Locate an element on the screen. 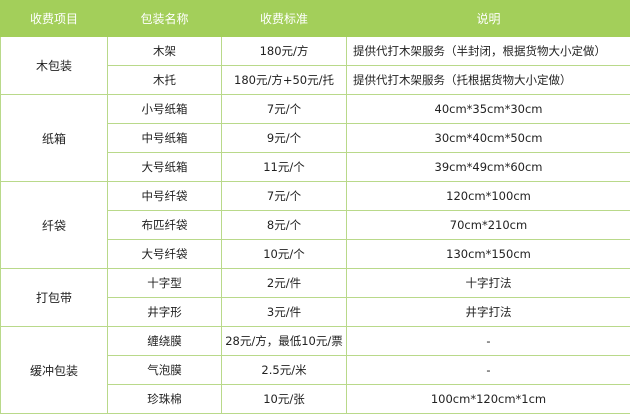 This screenshot has height=414, width=630. price-cell: 10元/个 is located at coordinates (284, 254).